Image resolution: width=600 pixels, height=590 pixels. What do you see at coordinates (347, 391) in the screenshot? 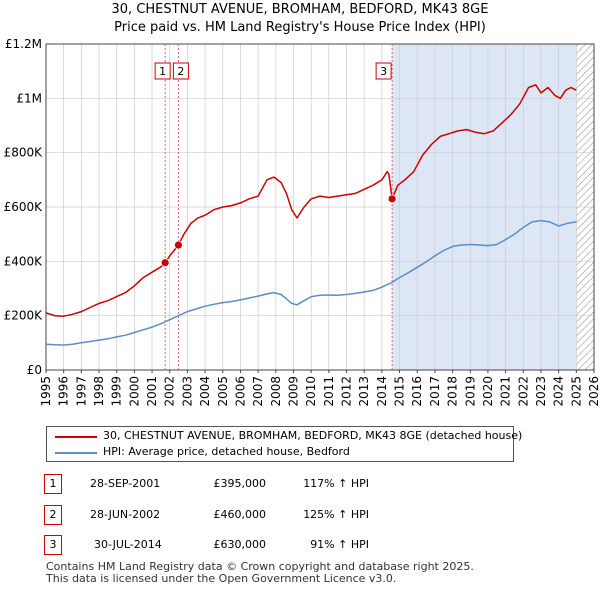
I see `x-tick-label: 2012` at bounding box center [347, 391].